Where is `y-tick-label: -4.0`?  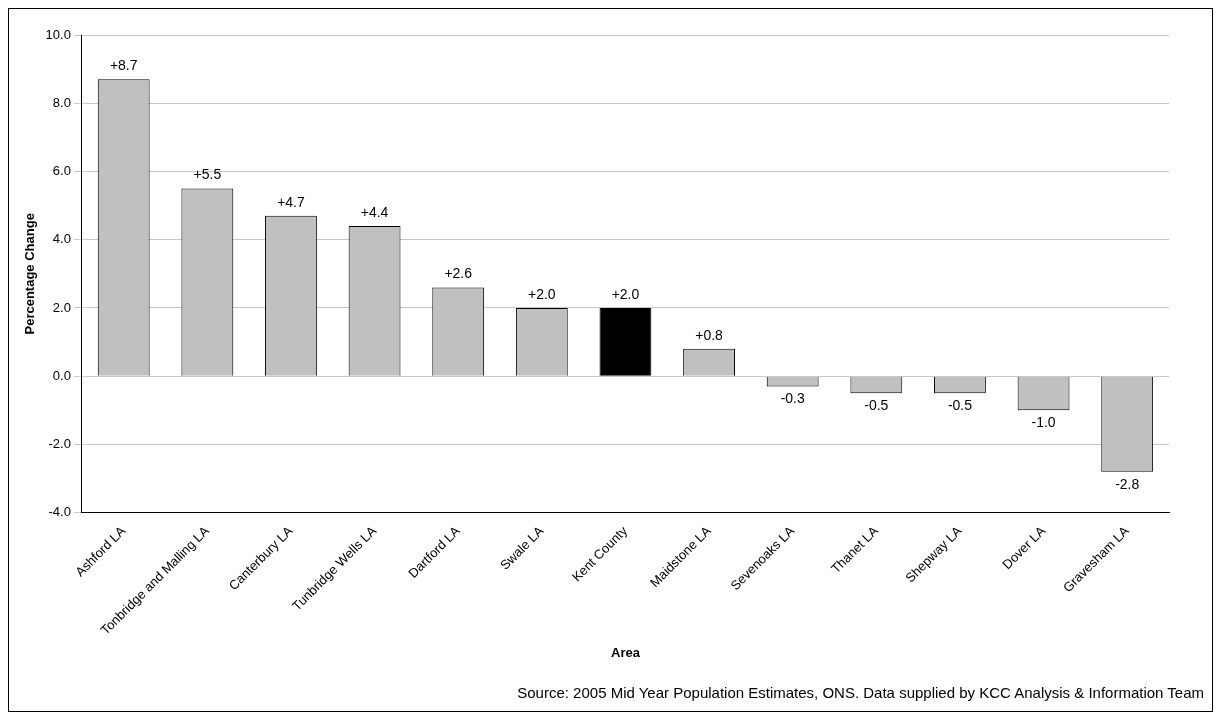 y-tick-label: -4.0 is located at coordinates (59, 512).